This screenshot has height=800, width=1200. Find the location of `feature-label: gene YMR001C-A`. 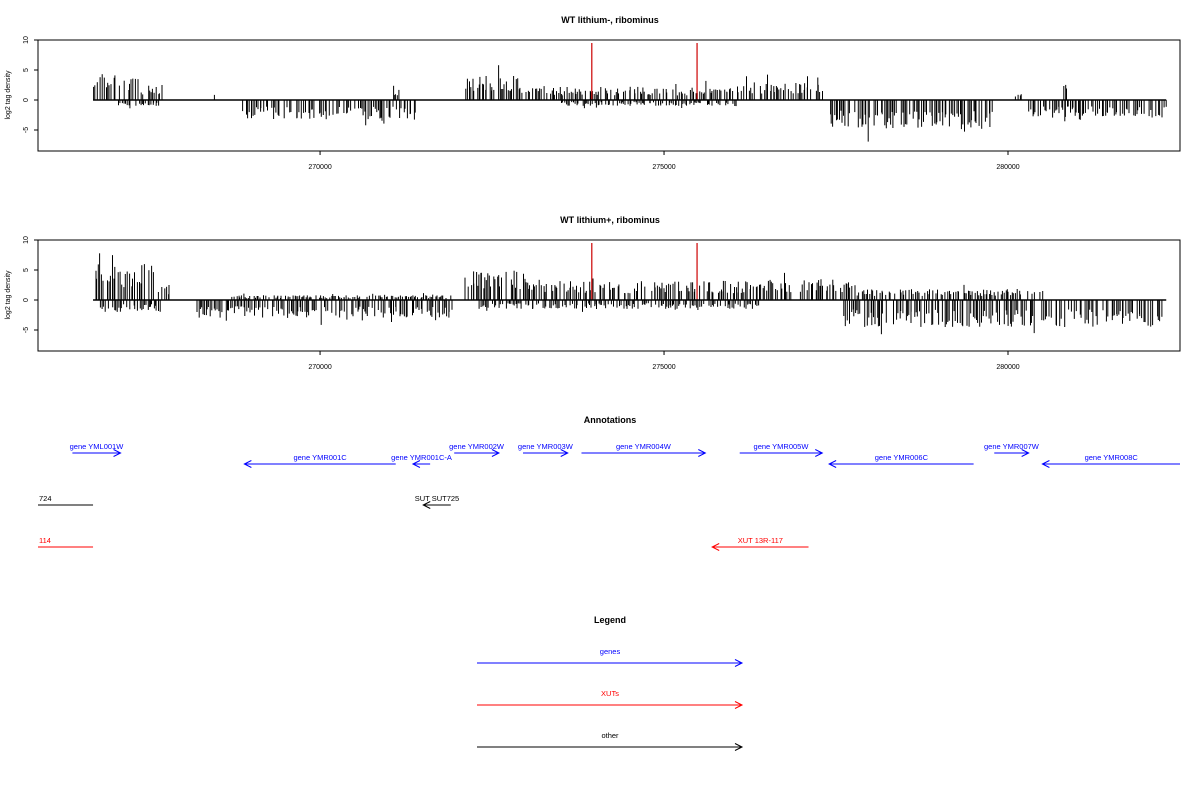

feature-label: gene YMR001C-A is located at coordinates (421, 457).